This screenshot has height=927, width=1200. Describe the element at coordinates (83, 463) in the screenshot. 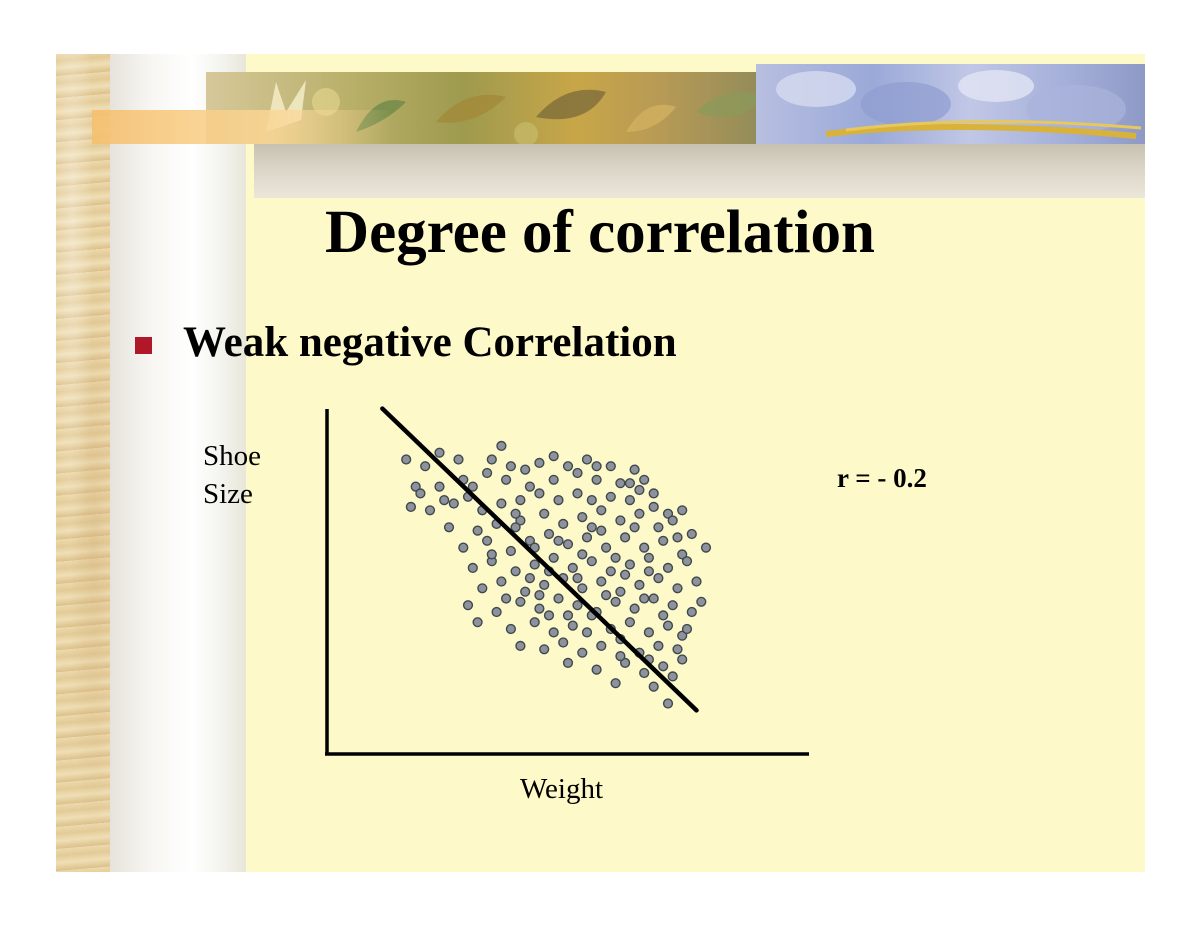

I see `parchment-strip` at that location.